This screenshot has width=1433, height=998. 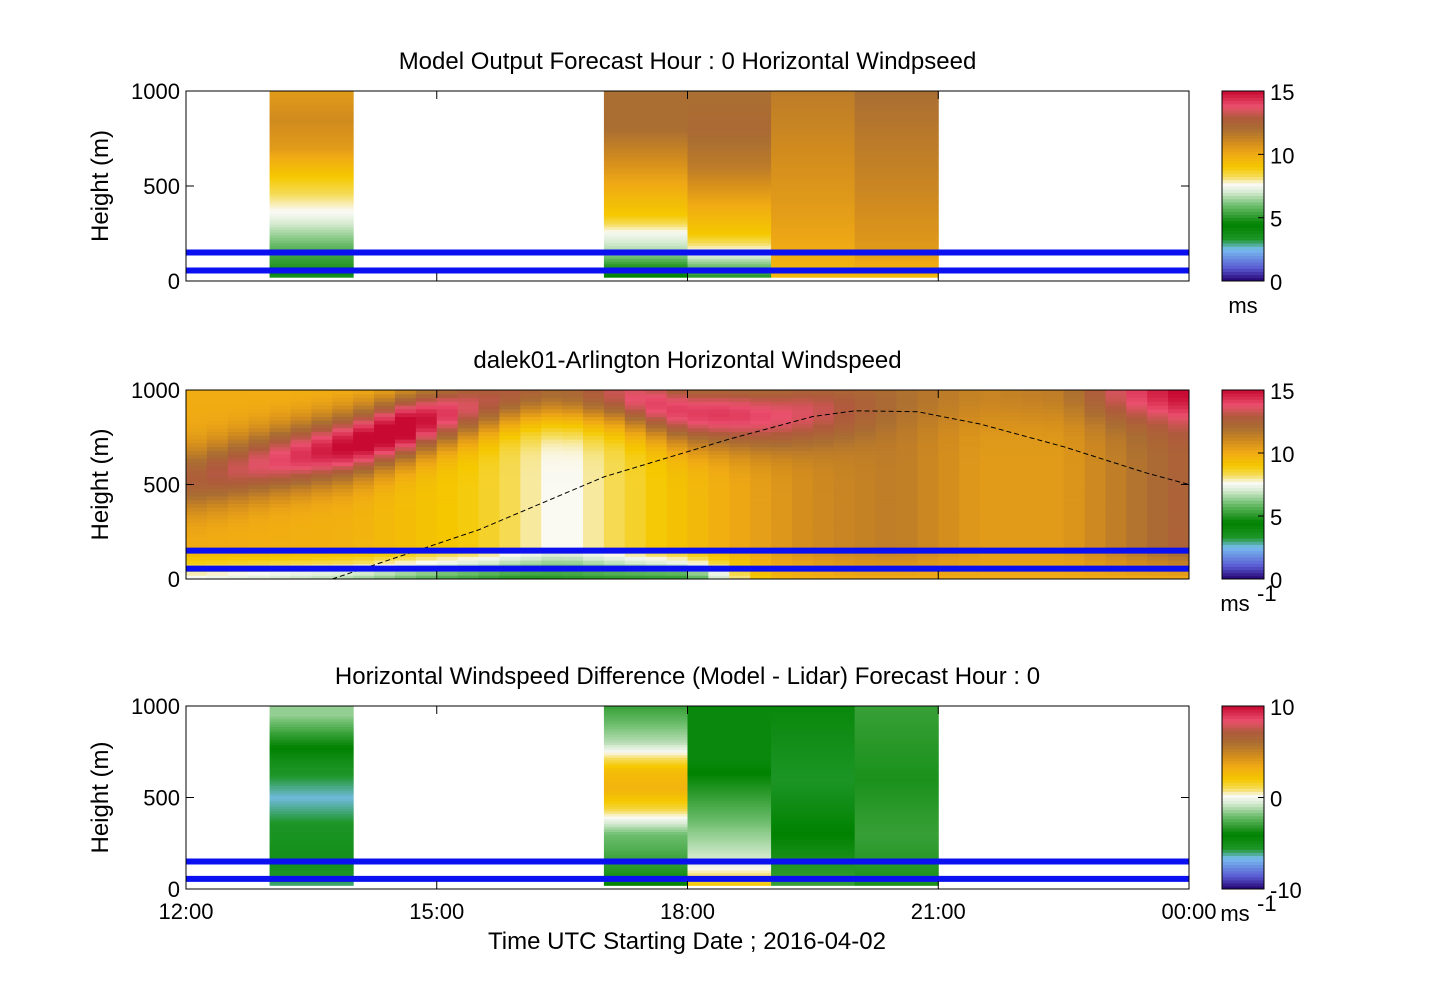 What do you see at coordinates (938, 911) in the screenshot?
I see `x-tick-label: 21:00` at bounding box center [938, 911].